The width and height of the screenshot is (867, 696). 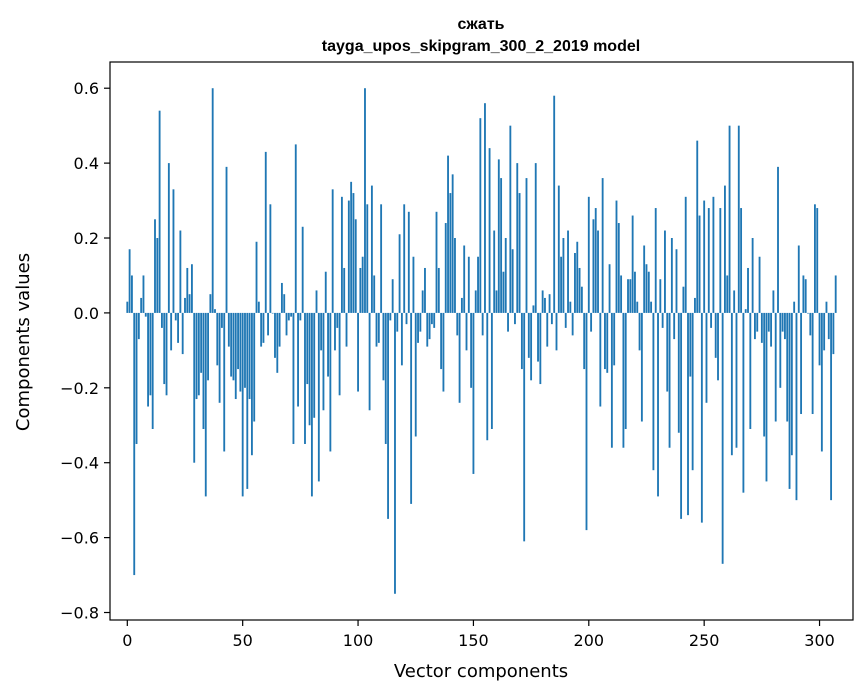 What do you see at coordinates (481, 671) in the screenshot?
I see `x-axis-label: Vector components` at bounding box center [481, 671].